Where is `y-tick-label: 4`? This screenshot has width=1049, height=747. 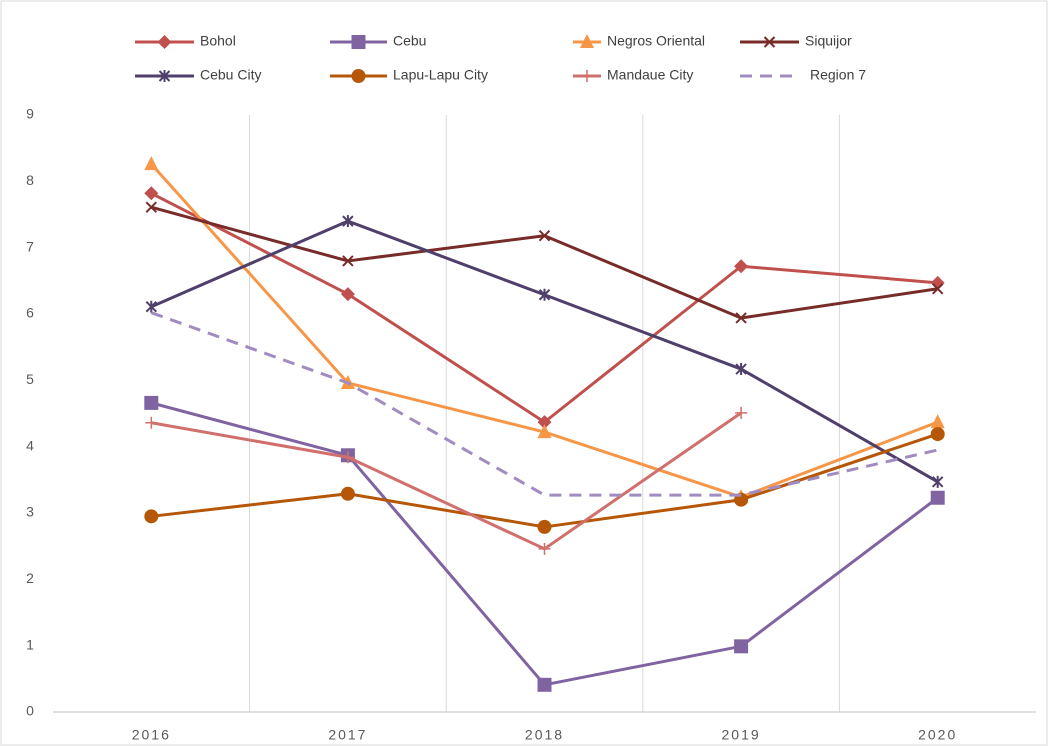
y-tick-label: 4 is located at coordinates (30, 445).